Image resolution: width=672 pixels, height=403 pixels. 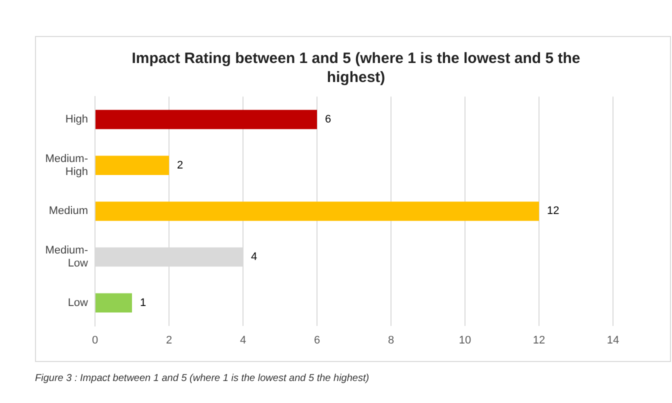 I want to click on chart-title: Impact Rating between 1 and 5 (where 1 is the lowest and 5 the highest), so click(x=356, y=68).